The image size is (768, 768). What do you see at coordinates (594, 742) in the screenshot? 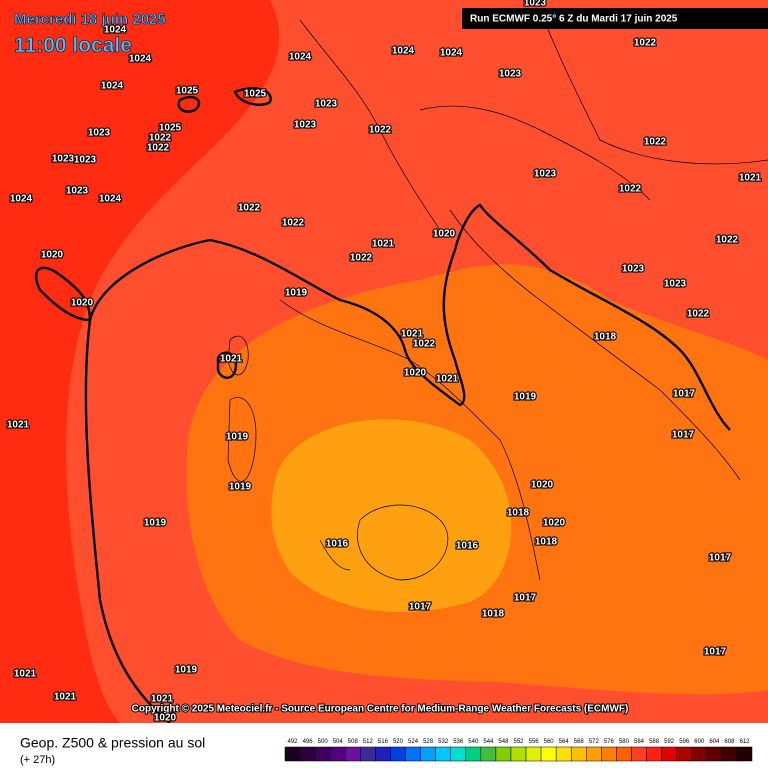
I see `scale-label: 572` at bounding box center [594, 742].